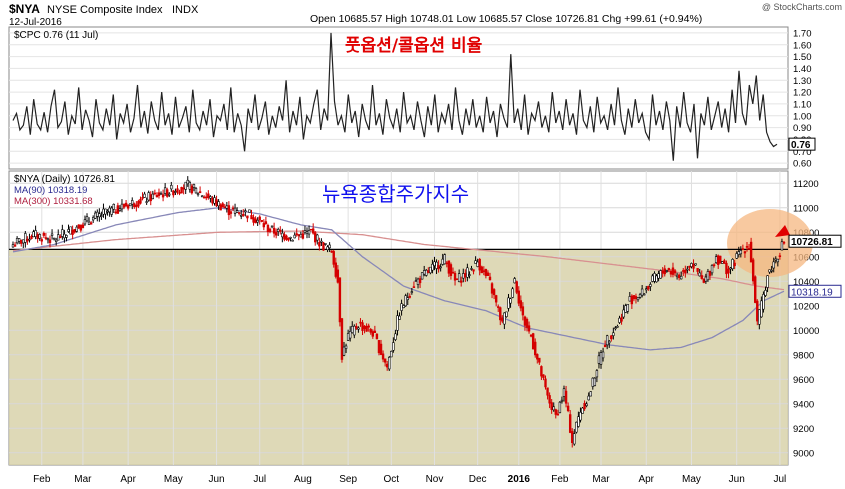 Image resolution: width=845 pixels, height=489 pixels. What do you see at coordinates (560, 479) in the screenshot?
I see `x-tick-label: Feb` at bounding box center [560, 479].